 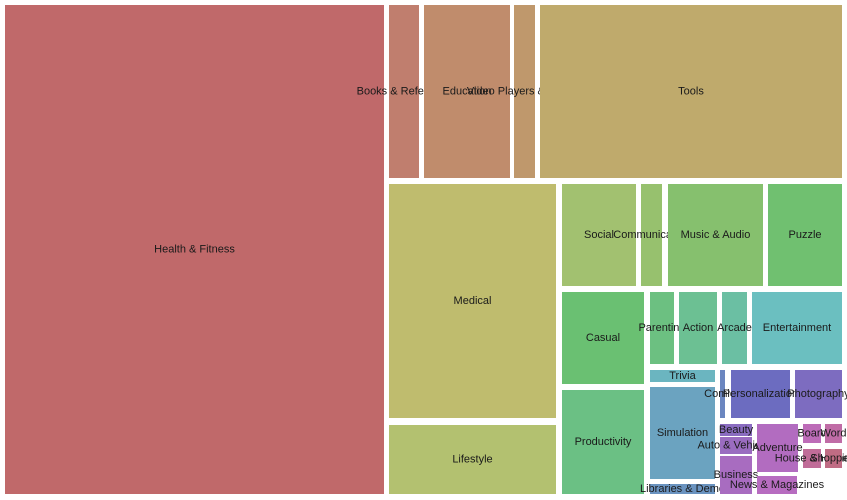 I want to click on tile-label-action: Action, so click(x=698, y=328).